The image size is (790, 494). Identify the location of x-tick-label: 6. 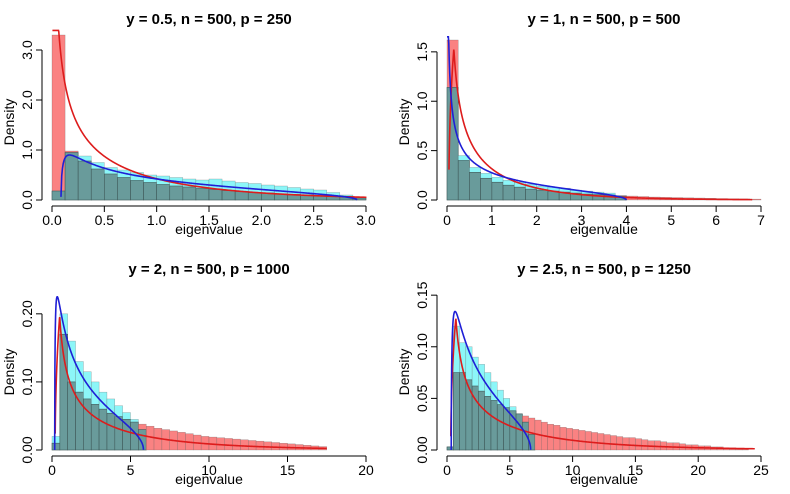
(716, 220).